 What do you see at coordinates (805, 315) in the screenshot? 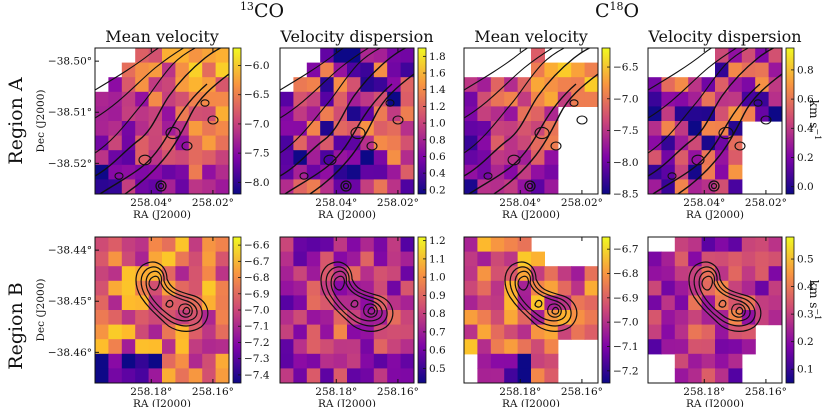
I see `colorbar-tick-label: 0.3` at bounding box center [805, 315].